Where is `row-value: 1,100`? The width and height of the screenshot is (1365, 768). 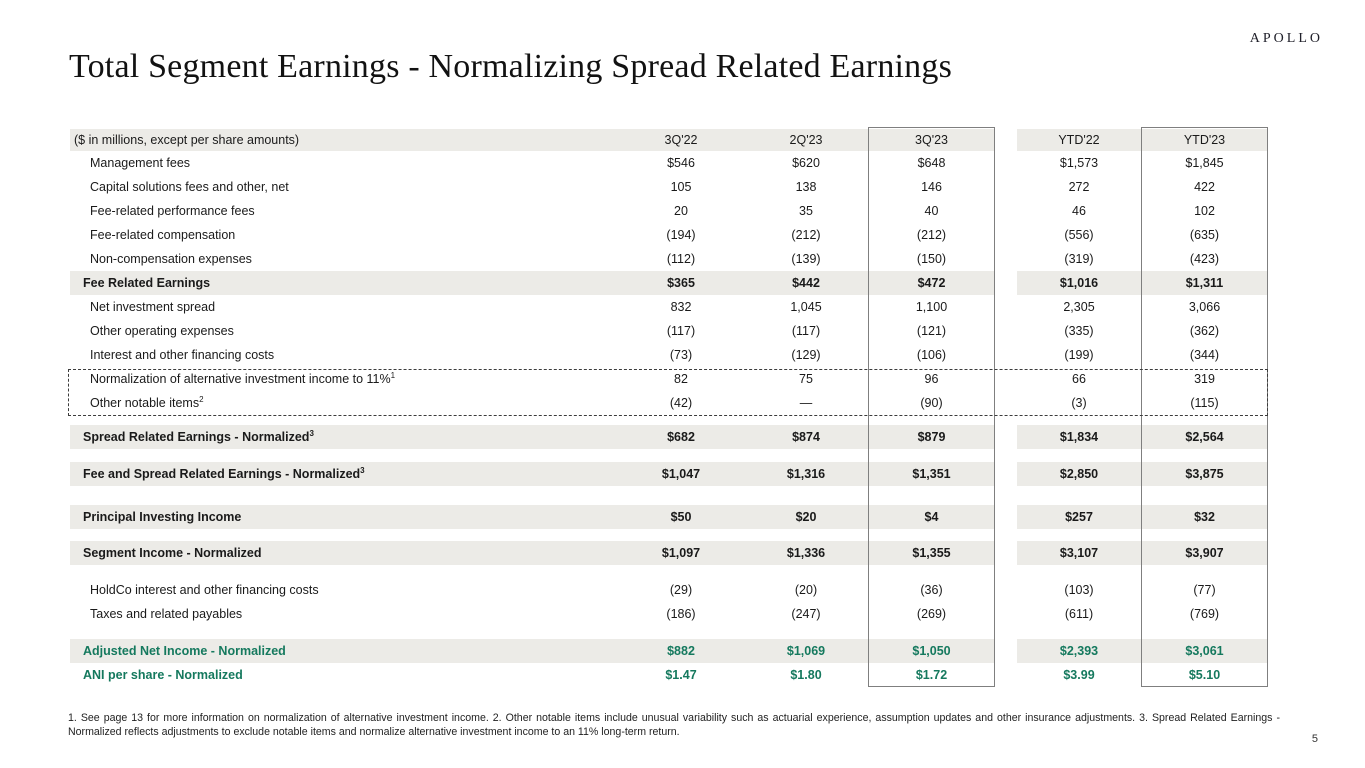
row-value: 1,100 is located at coordinates (931, 307).